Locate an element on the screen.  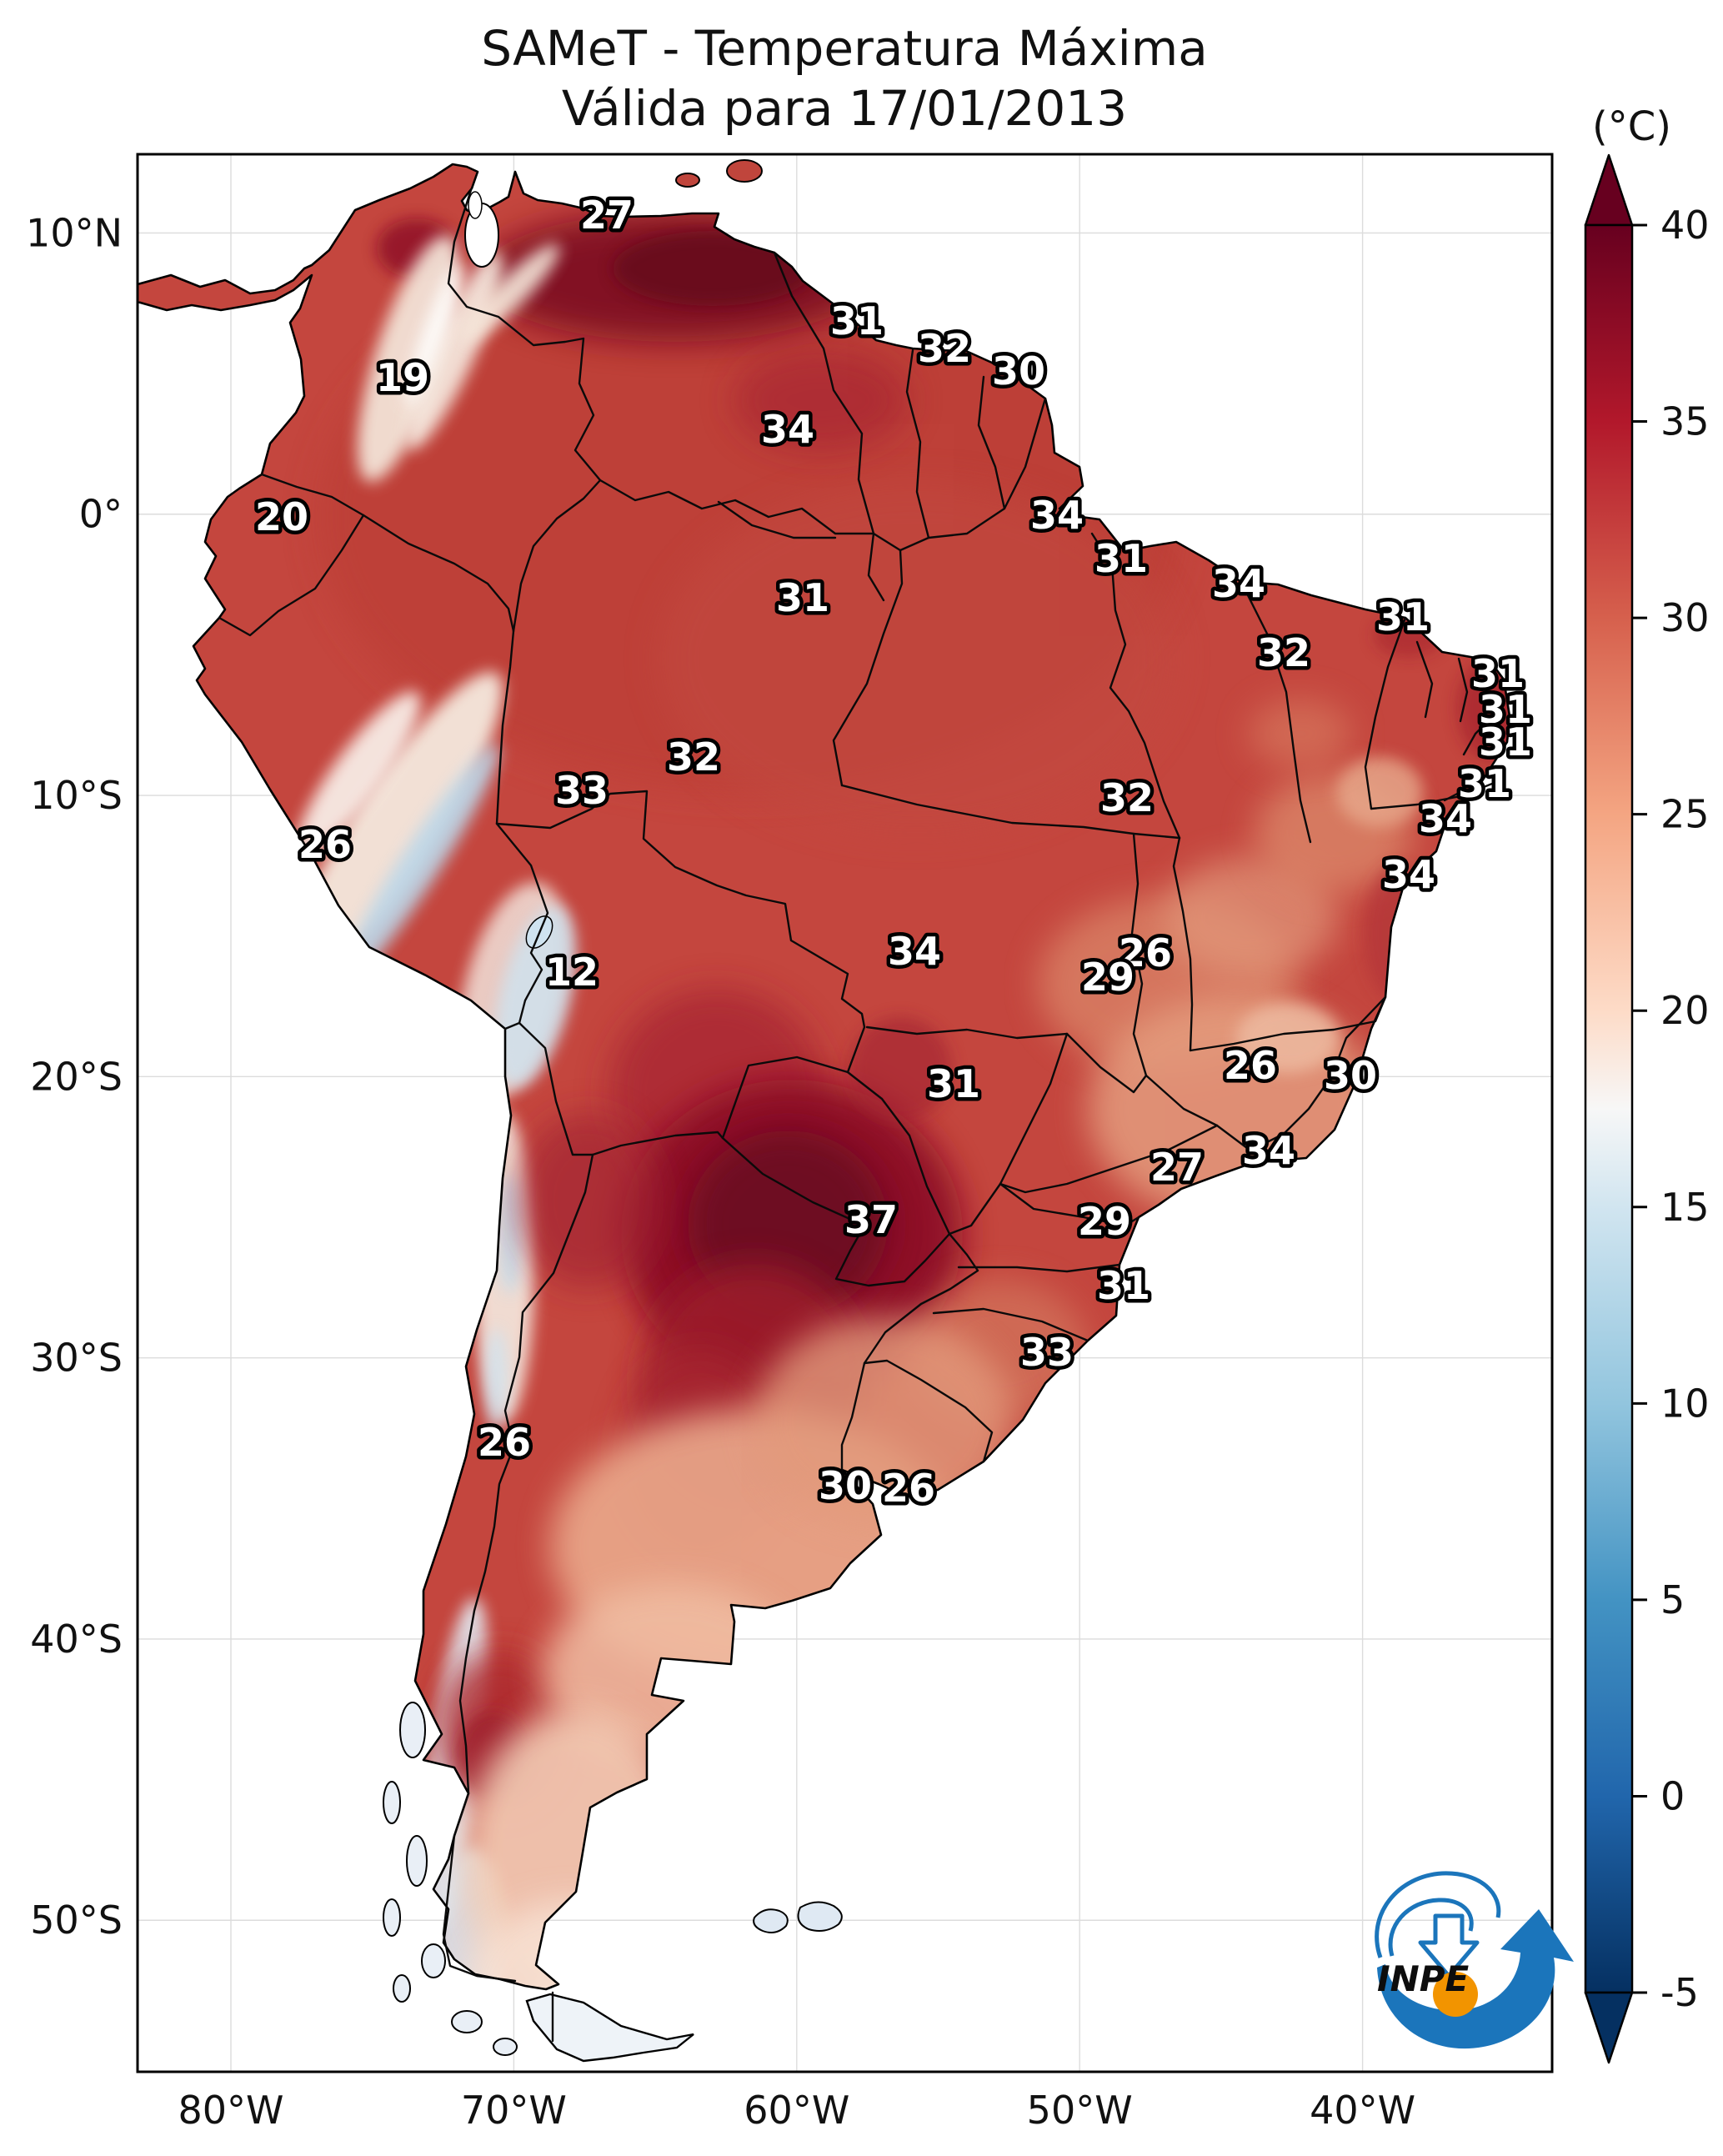
trinidad-island is located at coordinates (745, 171).